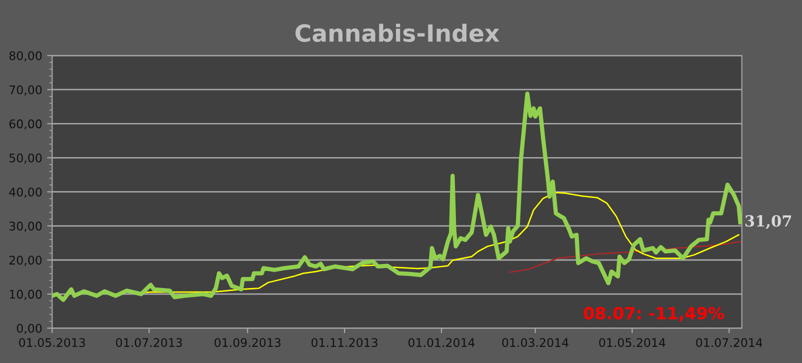 This screenshot has width=802, height=363. I want to click on line-series, so click(625, 256).